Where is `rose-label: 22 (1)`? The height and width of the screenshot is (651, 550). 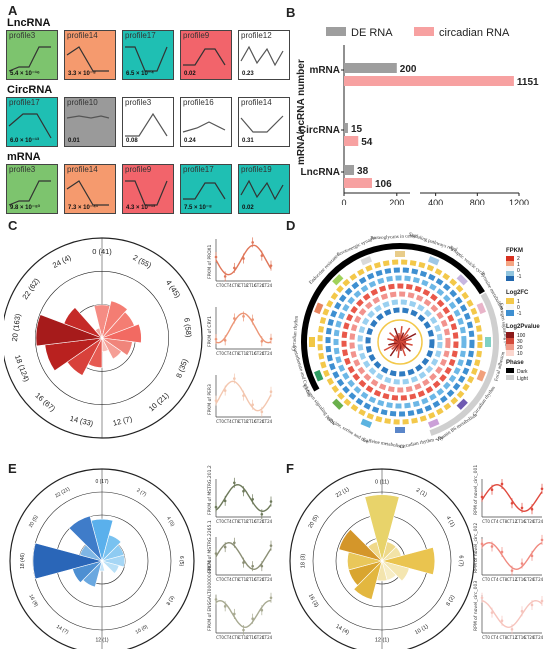
rose-label: 22 (1) is located at coordinates (343, 493).